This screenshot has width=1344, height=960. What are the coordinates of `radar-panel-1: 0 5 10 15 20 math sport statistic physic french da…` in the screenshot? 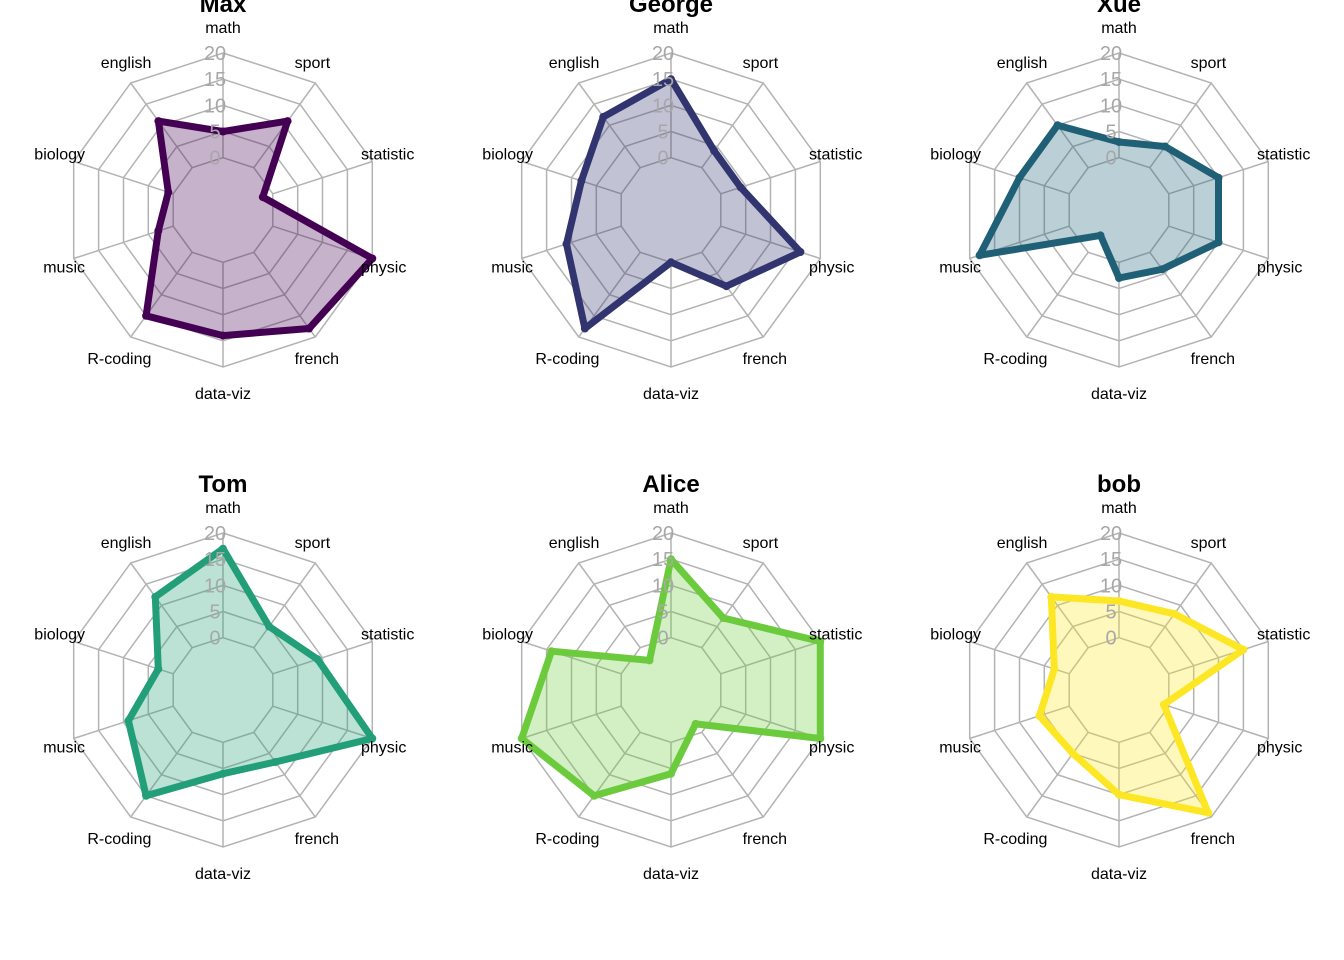 It's located at (672, 201).